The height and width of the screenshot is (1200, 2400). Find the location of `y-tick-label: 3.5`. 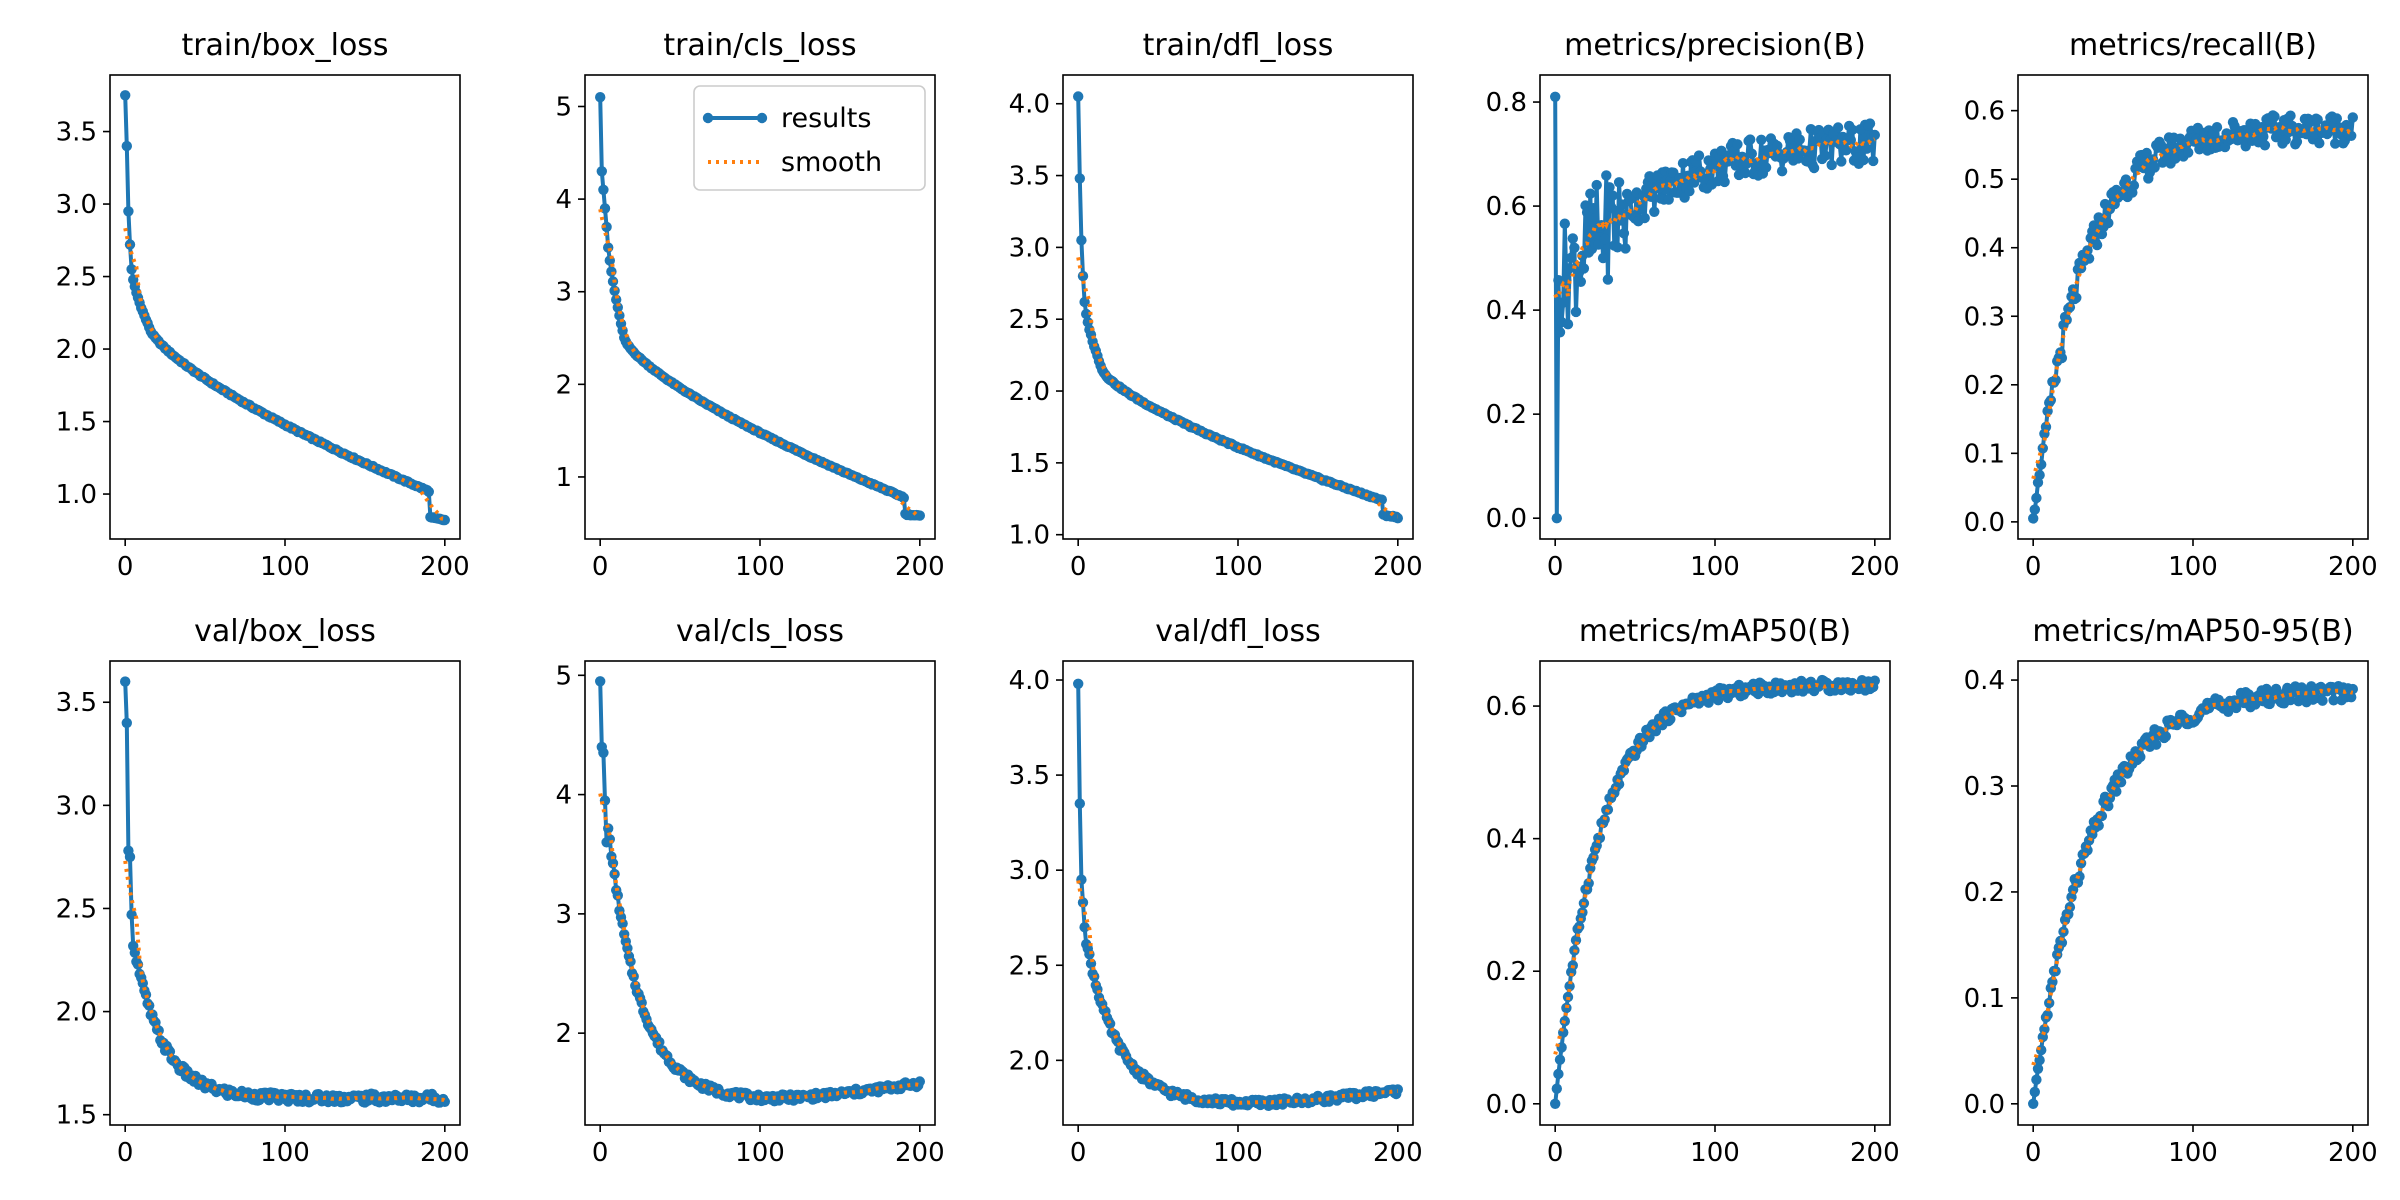

y-tick-label: 3.5 is located at coordinates (76, 133).